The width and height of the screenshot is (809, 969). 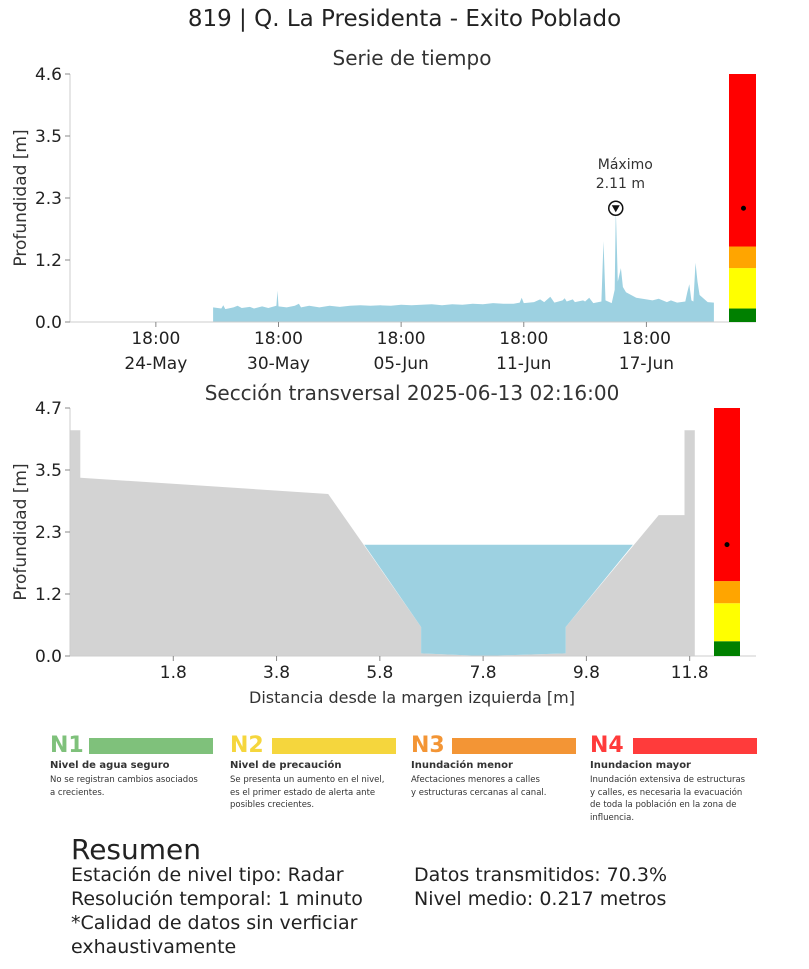 What do you see at coordinates (615, 209) in the screenshot?
I see `max-marker-arrow-icon` at bounding box center [615, 209].